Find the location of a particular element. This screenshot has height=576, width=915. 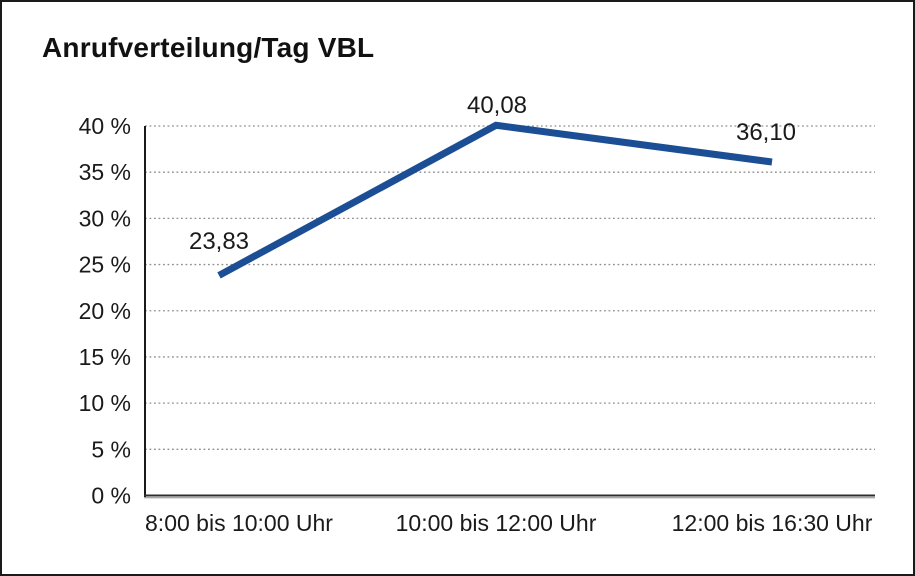

data-label: 36,10 is located at coordinates (766, 132).